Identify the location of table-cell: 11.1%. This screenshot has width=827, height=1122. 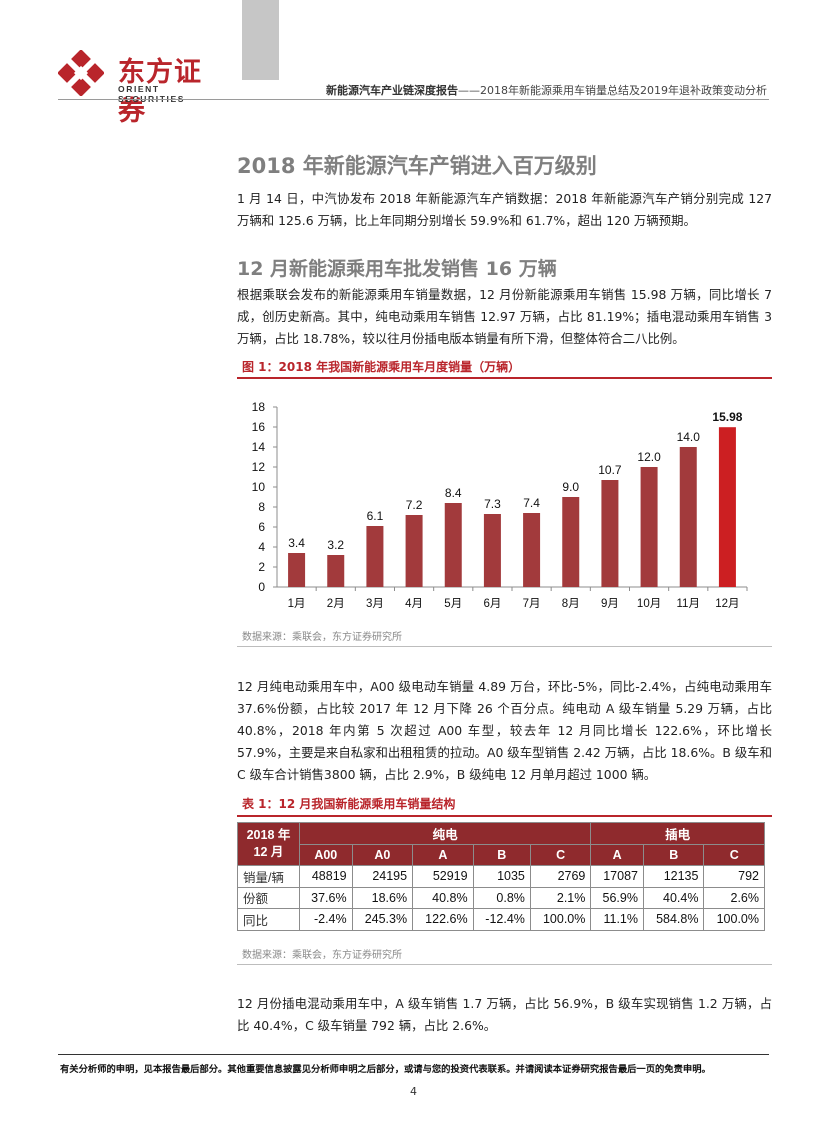
(617, 919).